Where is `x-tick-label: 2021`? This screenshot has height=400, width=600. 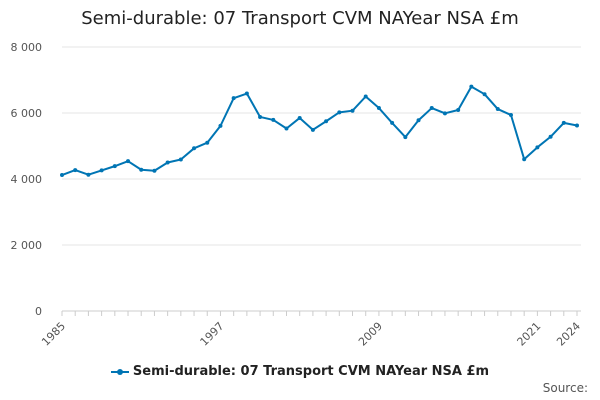 x-tick-label: 2021 is located at coordinates (529, 334).